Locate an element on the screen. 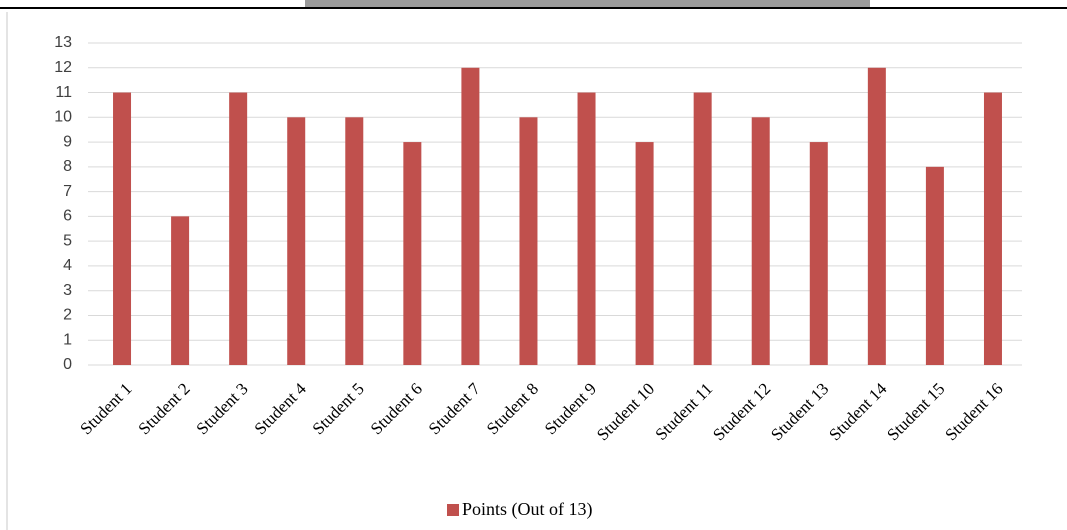 The height and width of the screenshot is (530, 1067). y-tick-label: 13 is located at coordinates (63, 42).